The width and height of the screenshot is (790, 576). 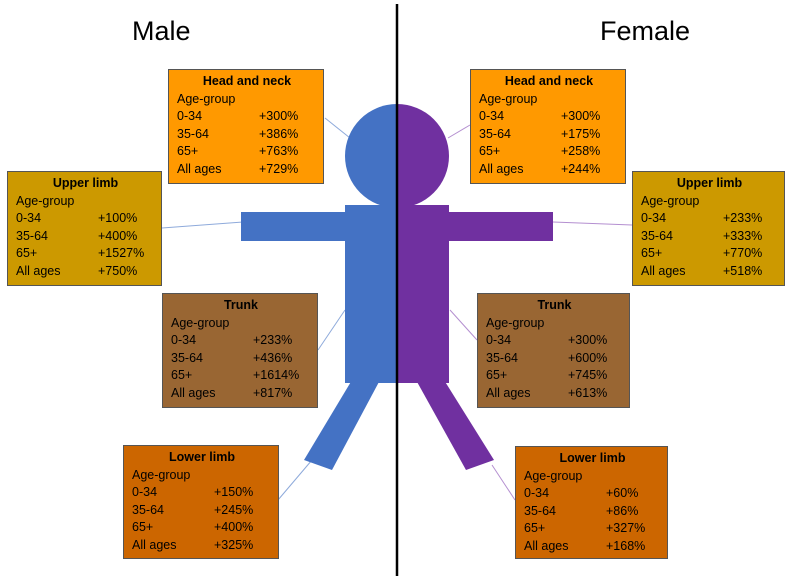 What do you see at coordinates (121, 253) in the screenshot?
I see `percent-change-value: +1527%` at bounding box center [121, 253].